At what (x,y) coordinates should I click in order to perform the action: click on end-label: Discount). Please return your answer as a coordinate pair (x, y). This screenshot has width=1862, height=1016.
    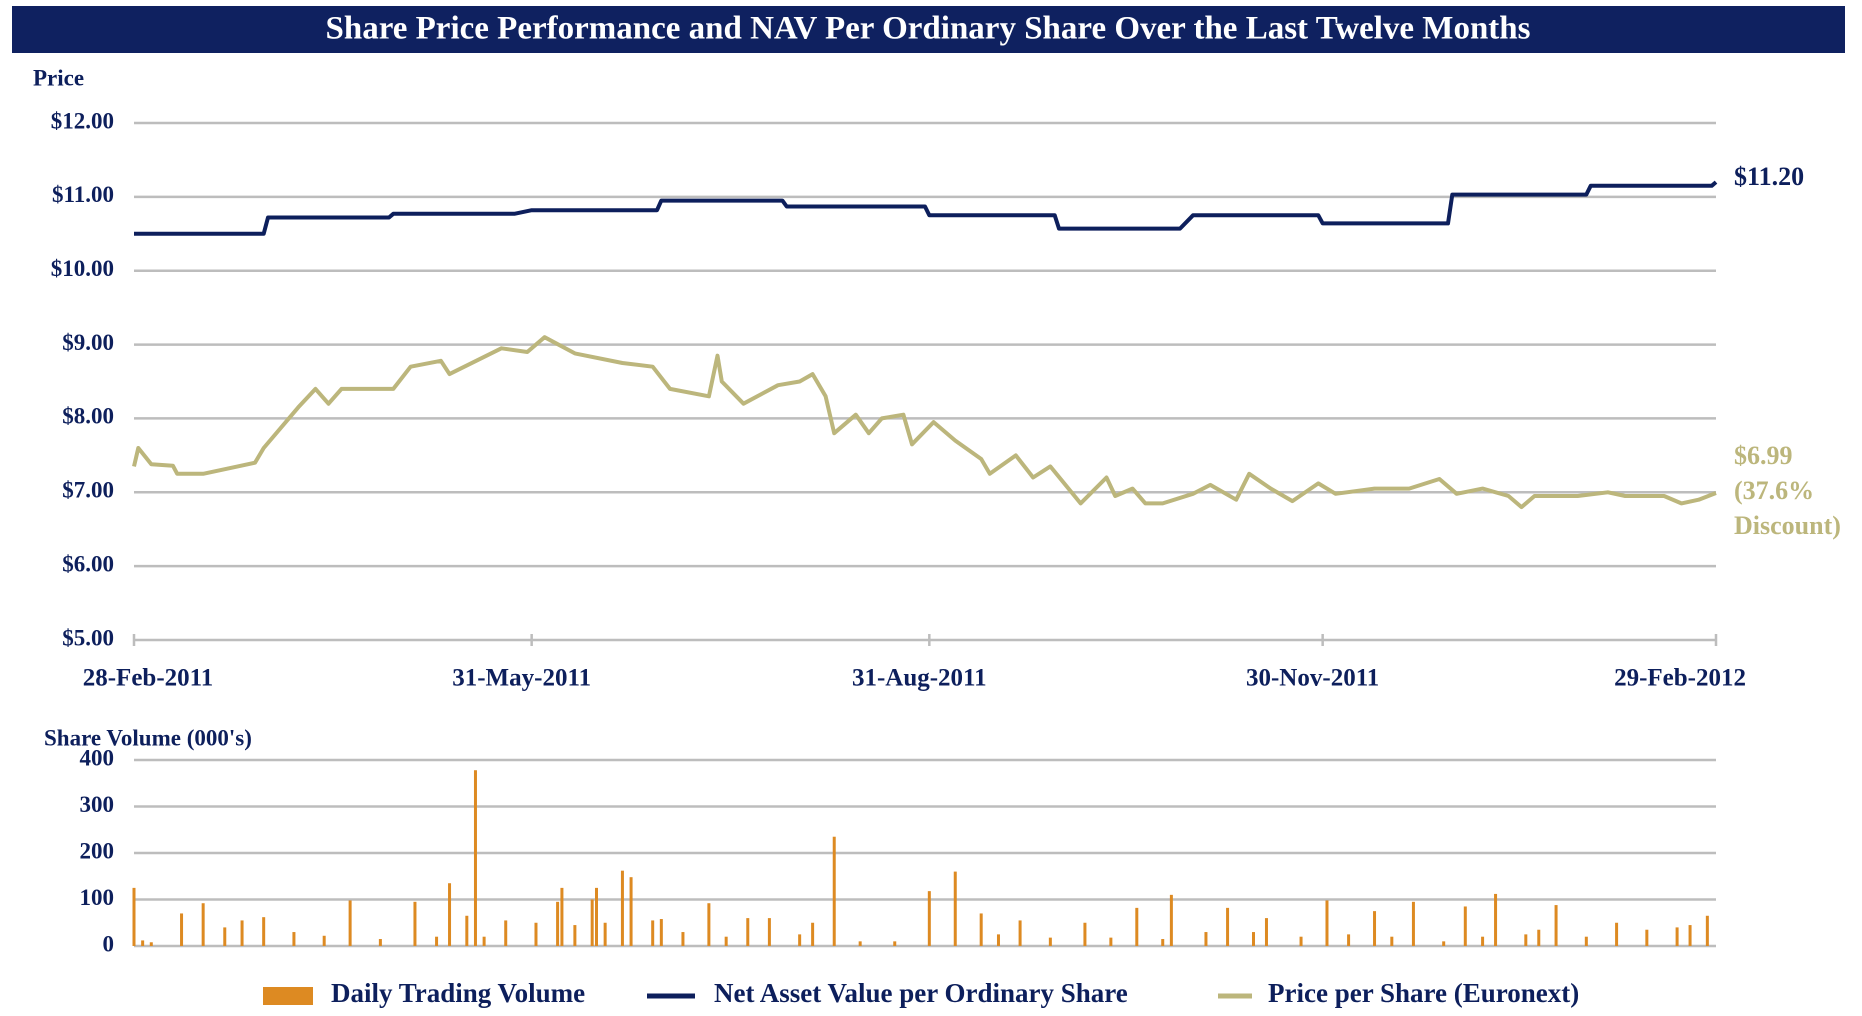
    Looking at the image, I should click on (1787, 525).